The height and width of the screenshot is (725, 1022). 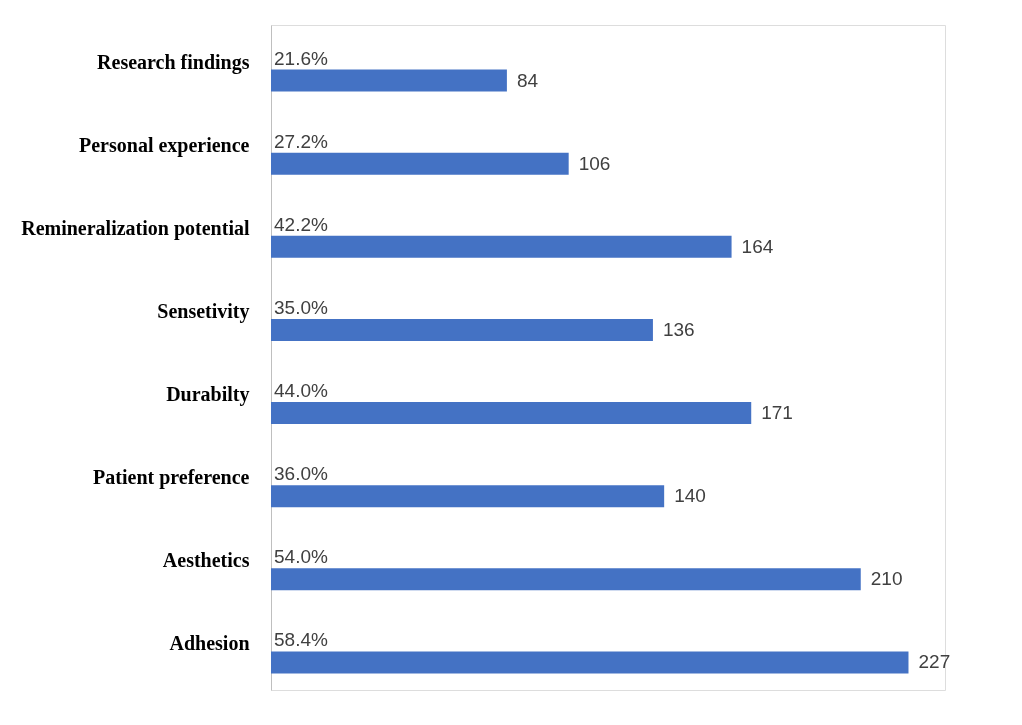 What do you see at coordinates (690, 496) in the screenshot?
I see `data-label: 140` at bounding box center [690, 496].